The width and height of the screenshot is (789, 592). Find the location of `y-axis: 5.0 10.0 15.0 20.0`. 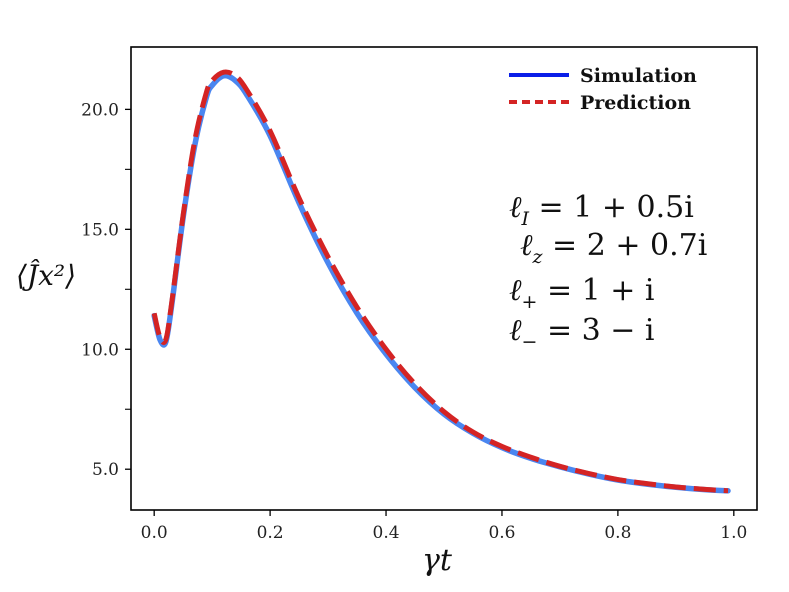

y-axis: 5.0 10.0 15.0 20.0 is located at coordinates (106, 290).